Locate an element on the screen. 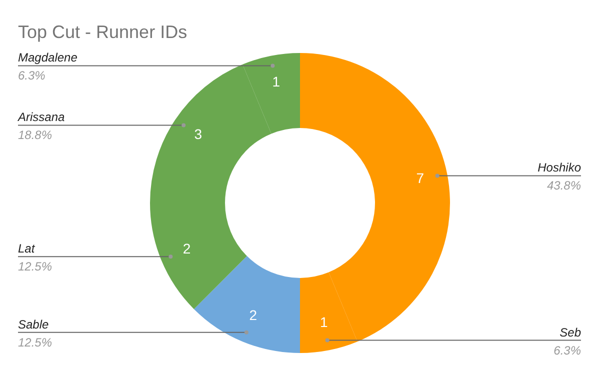 Image resolution: width=600 pixels, height=371 pixels. text: 18.8% is located at coordinates (35, 135).